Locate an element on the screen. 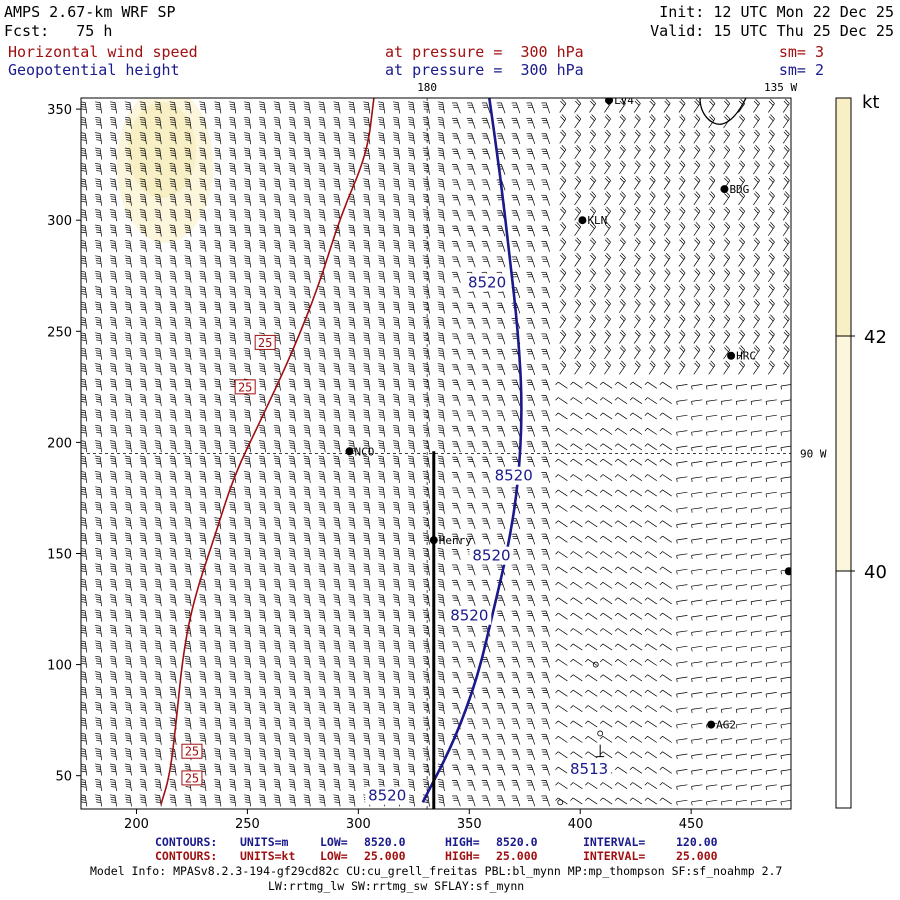 Image resolution: width=900 pixels, height=900 pixels. contours-interval-label-wind: INTERVAL= is located at coordinates (614, 856).